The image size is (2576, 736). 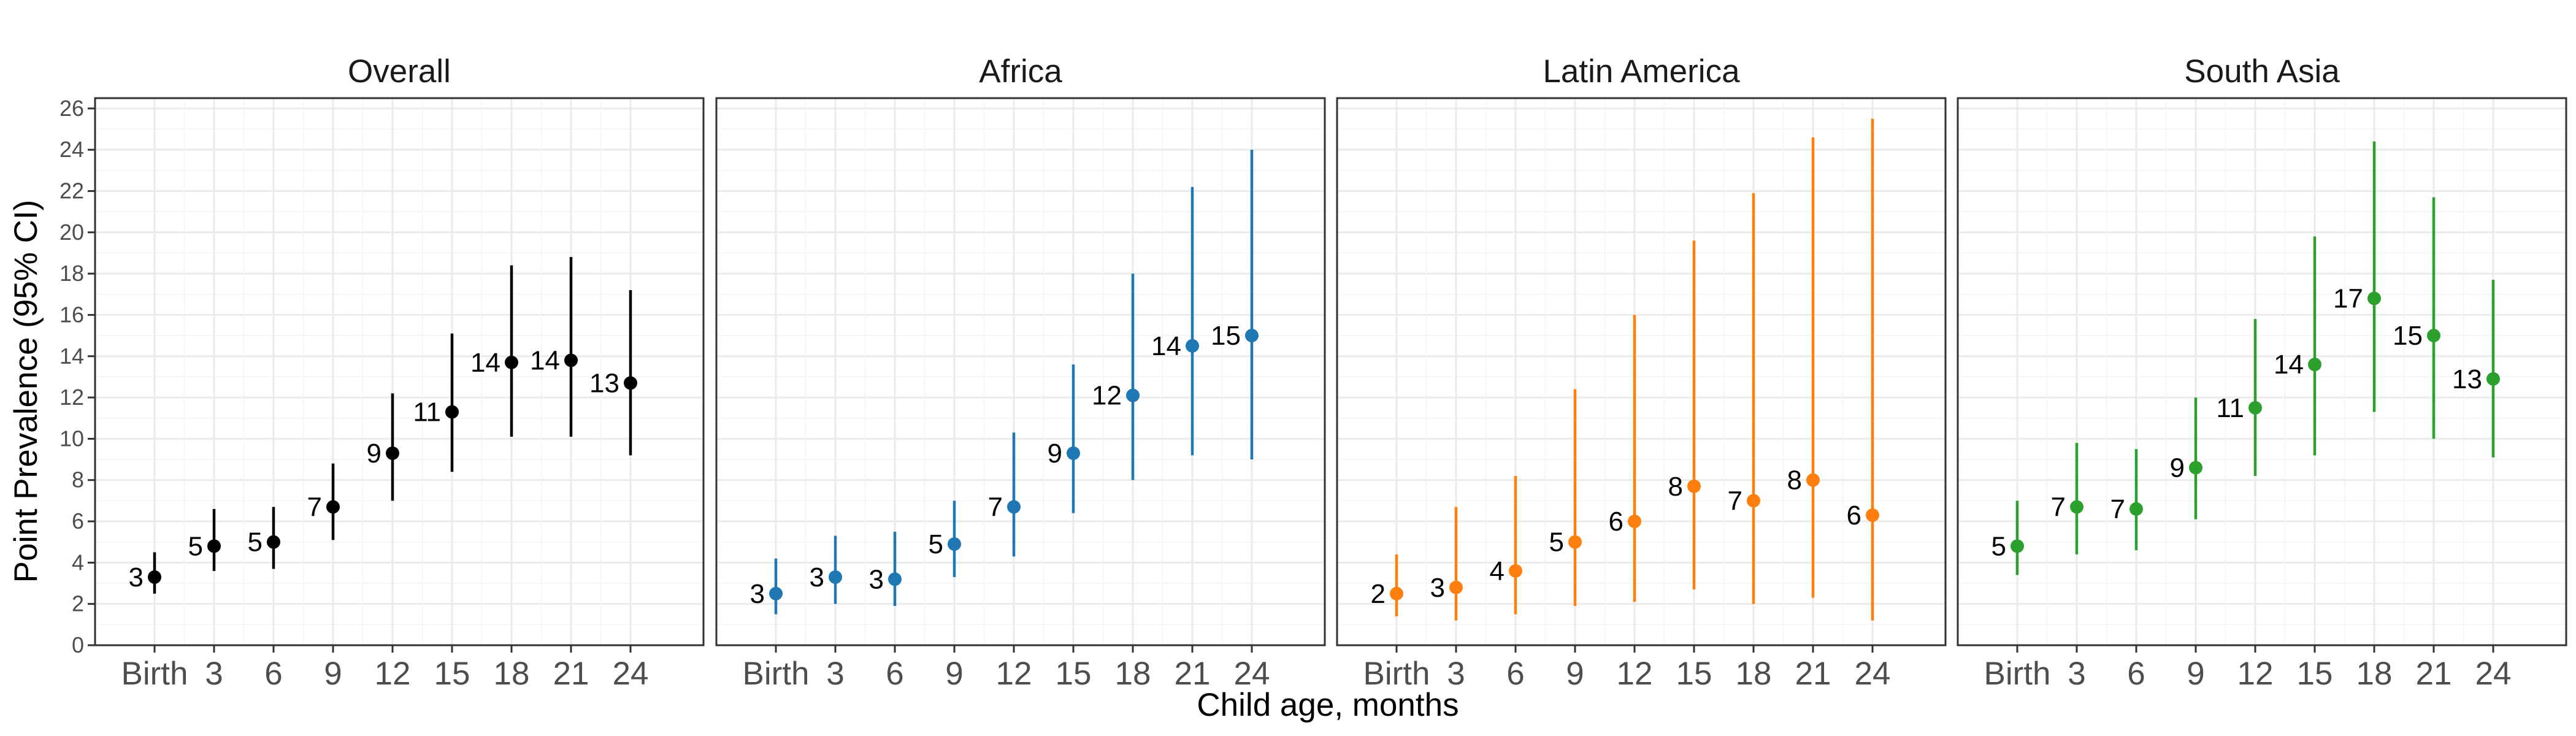 I want to click on point-label: 13, so click(x=604, y=384).